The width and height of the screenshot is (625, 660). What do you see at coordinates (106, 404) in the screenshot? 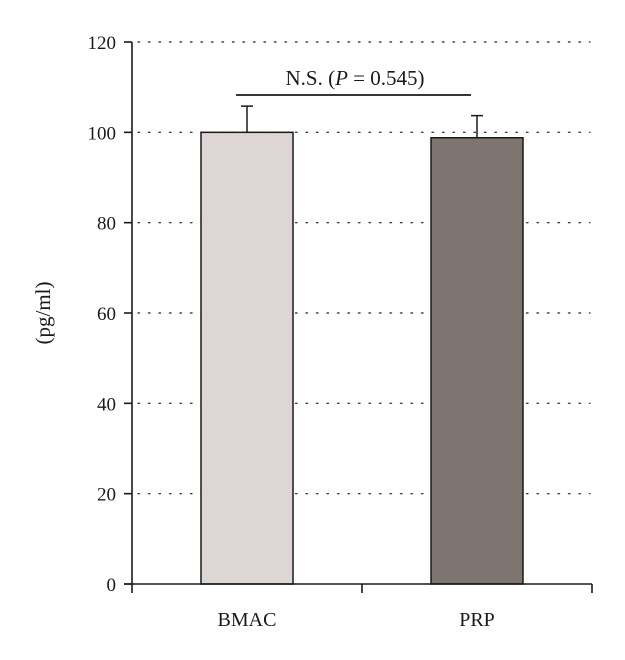
I see `y-tick-label: 40` at bounding box center [106, 404].